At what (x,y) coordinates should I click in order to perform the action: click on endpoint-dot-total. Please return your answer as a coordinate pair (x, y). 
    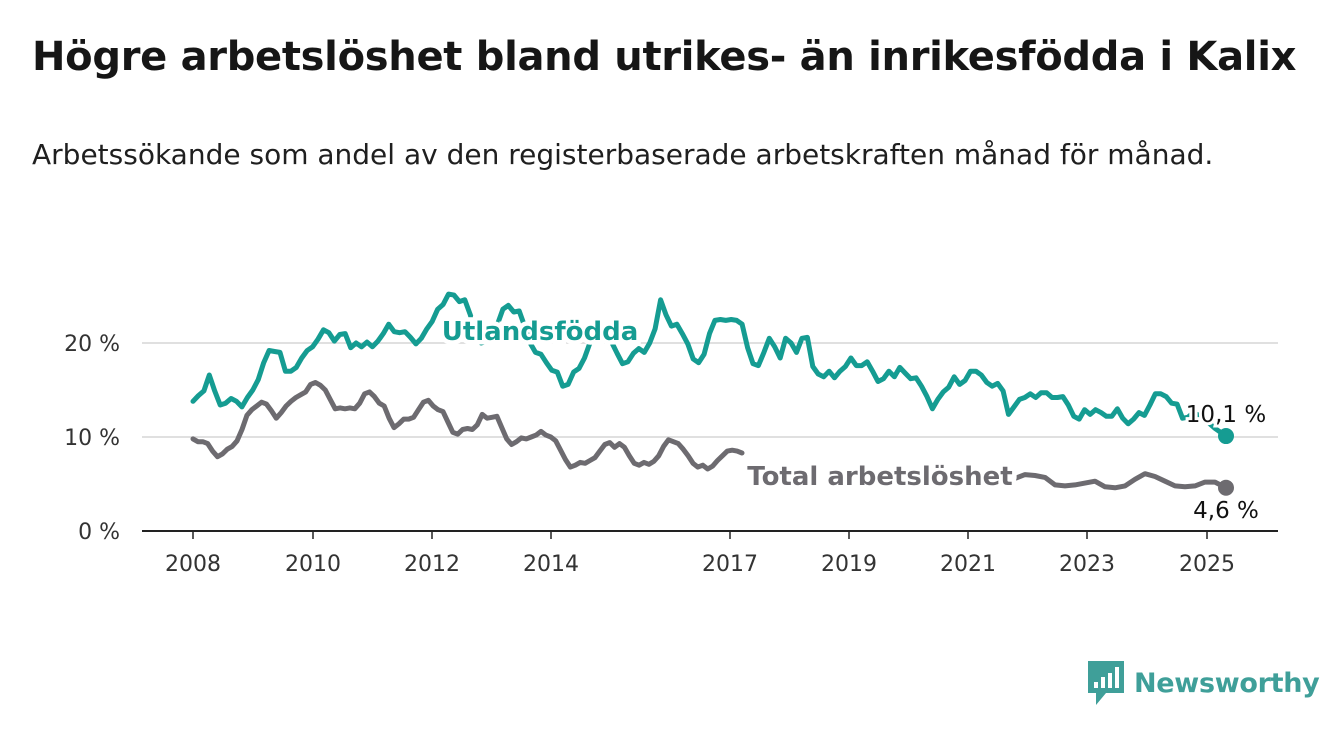
    Looking at the image, I should click on (1226, 487).